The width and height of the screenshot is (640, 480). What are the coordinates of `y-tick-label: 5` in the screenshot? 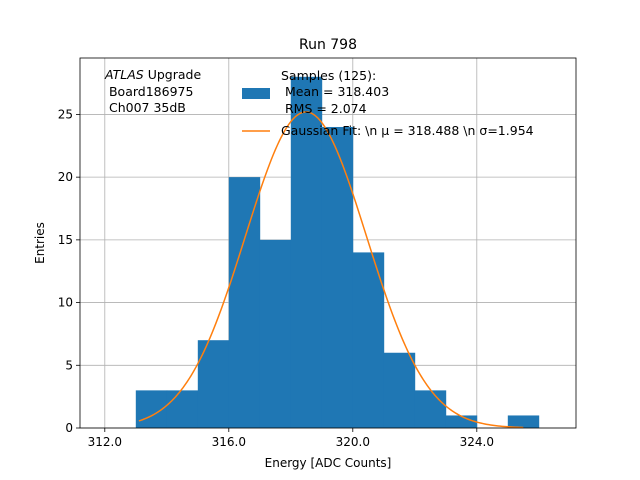 It's located at (69, 365).